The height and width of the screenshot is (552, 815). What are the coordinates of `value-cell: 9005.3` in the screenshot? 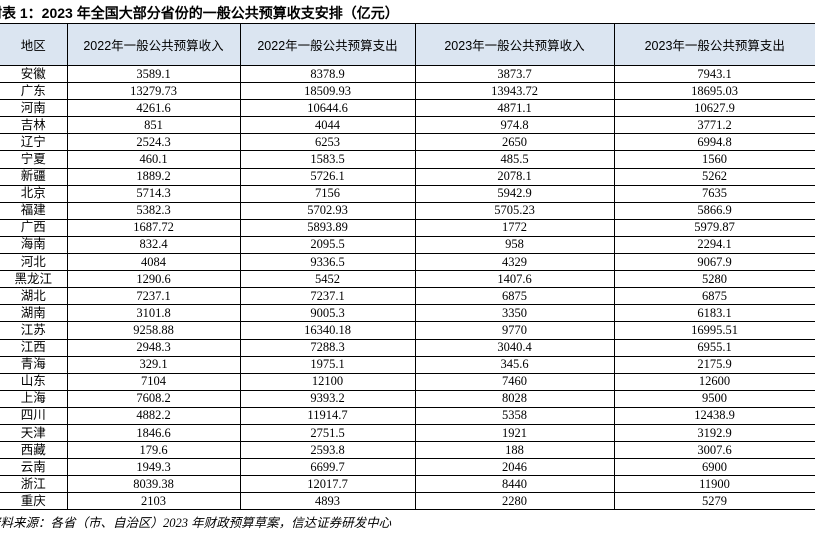 It's located at (327, 313).